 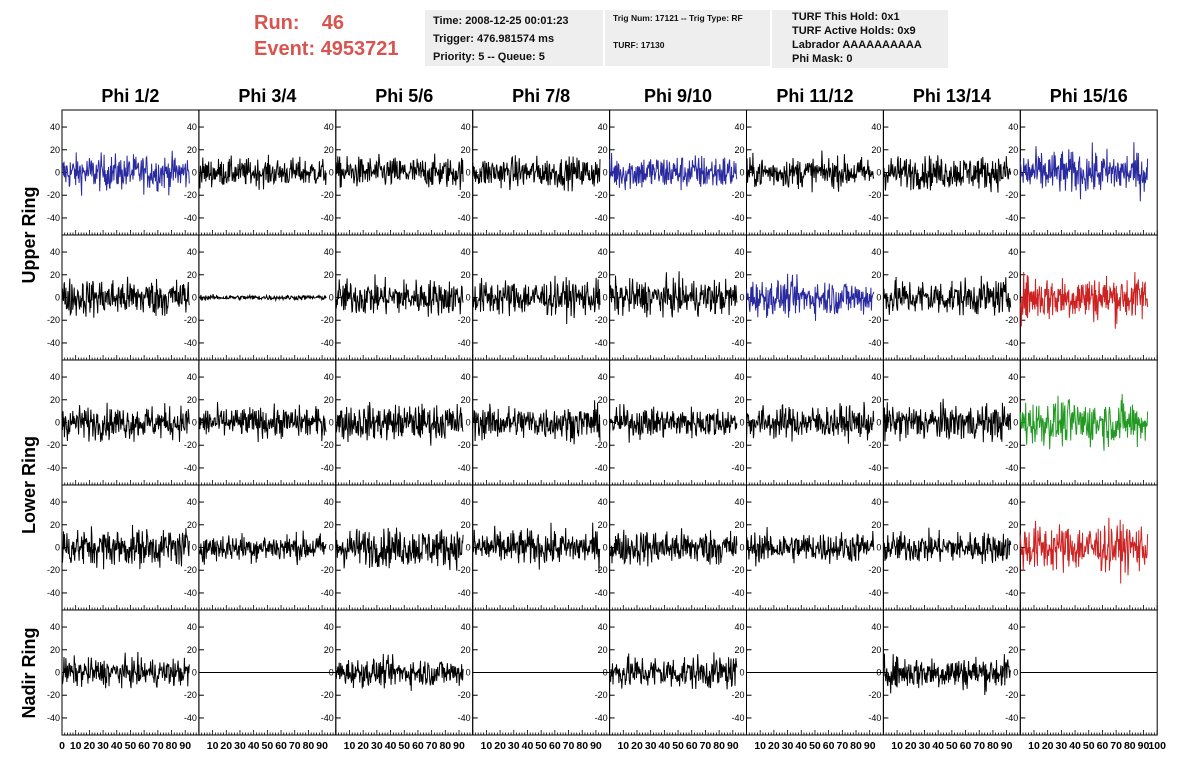 I want to click on x-tick-label: 70, so click(x=432, y=746).